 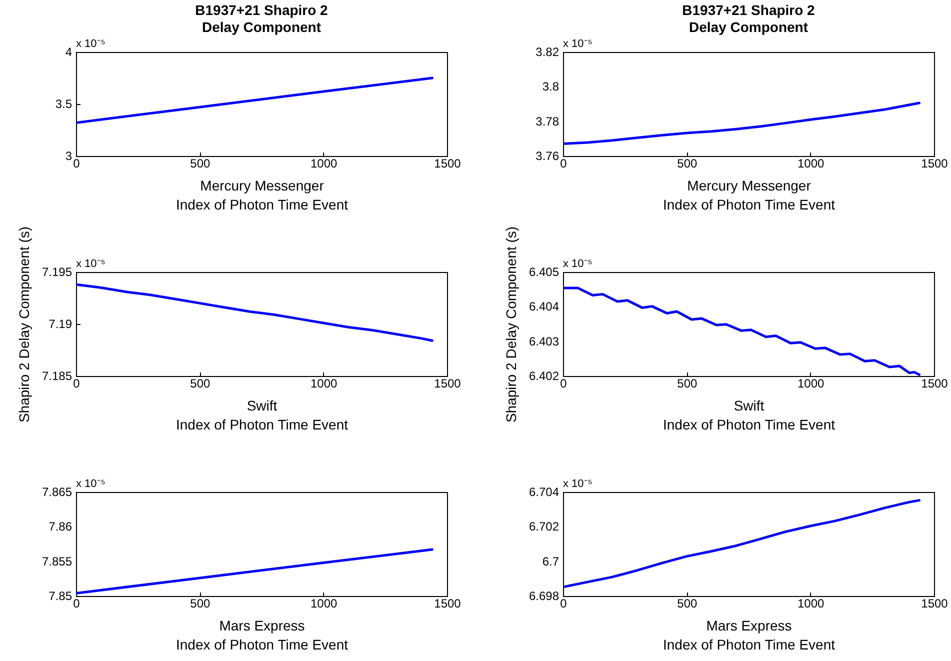 What do you see at coordinates (63, 104) in the screenshot?
I see `y-tick-label: 3.5` at bounding box center [63, 104].